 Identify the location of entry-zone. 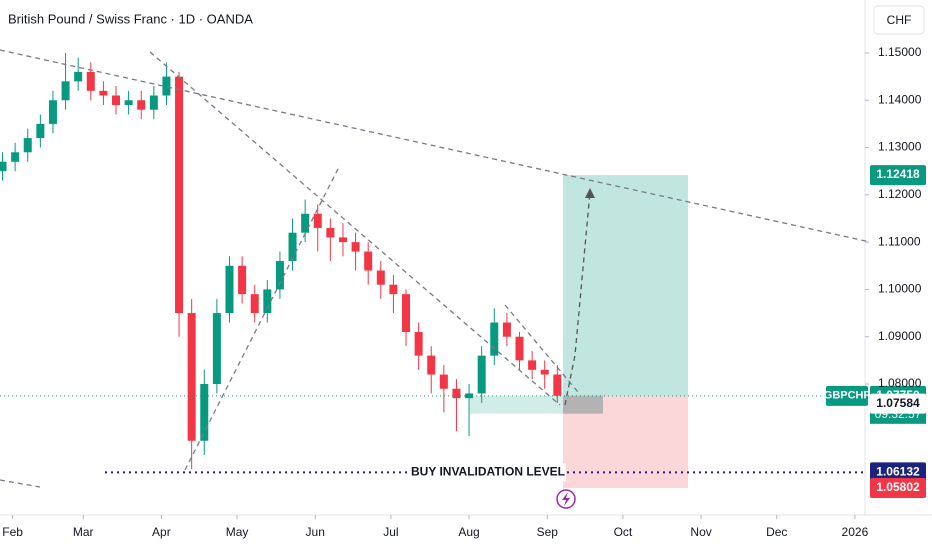
(536, 404).